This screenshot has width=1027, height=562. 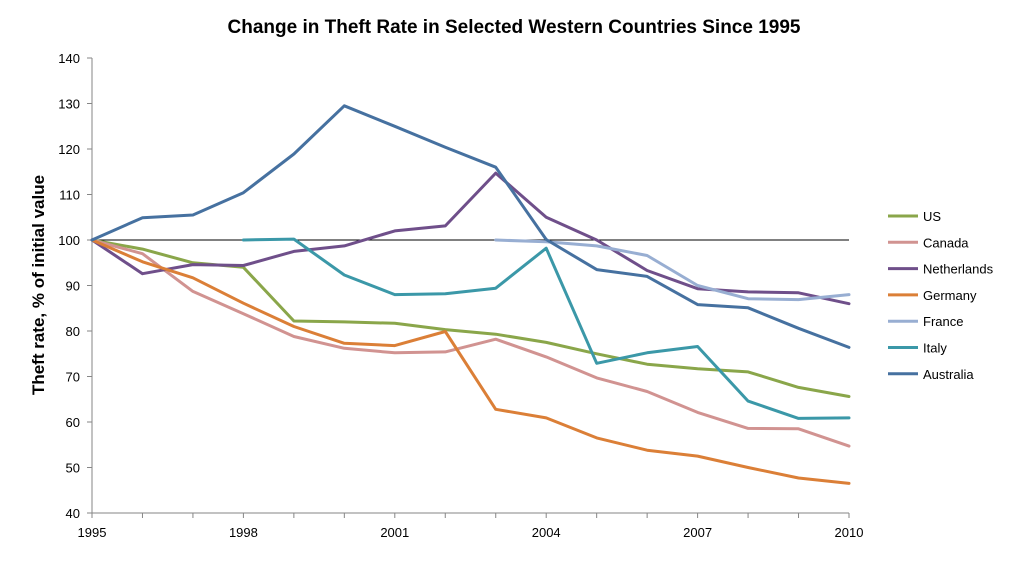 What do you see at coordinates (38, 285) in the screenshot?
I see `y-axis-label: Theft rate, % of initial value` at bounding box center [38, 285].